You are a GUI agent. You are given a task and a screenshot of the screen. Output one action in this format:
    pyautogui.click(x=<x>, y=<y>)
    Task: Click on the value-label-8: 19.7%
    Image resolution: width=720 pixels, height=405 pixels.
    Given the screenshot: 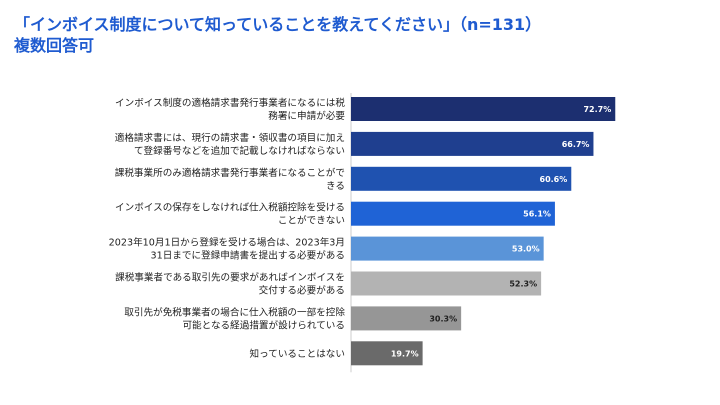 What is the action you would take?
    pyautogui.click(x=405, y=353)
    